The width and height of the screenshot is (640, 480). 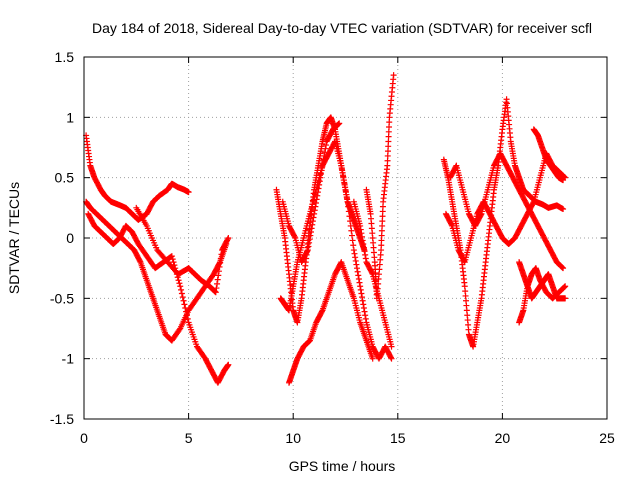 What do you see at coordinates (607, 438) in the screenshot?
I see `x-tick-label: 25` at bounding box center [607, 438].